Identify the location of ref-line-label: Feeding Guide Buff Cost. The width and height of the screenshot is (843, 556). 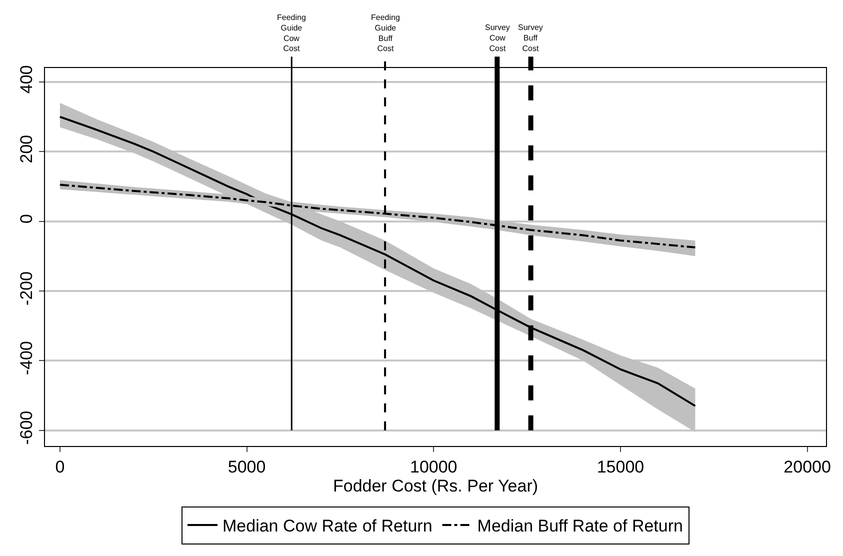
(385, 33).